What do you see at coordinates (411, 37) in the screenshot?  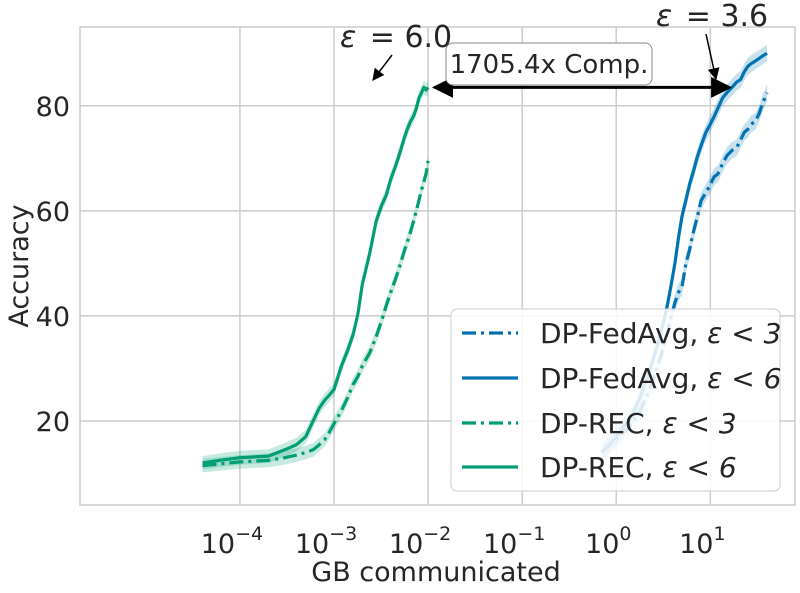 I see `epsilon-value: = 6.0` at bounding box center [411, 37].